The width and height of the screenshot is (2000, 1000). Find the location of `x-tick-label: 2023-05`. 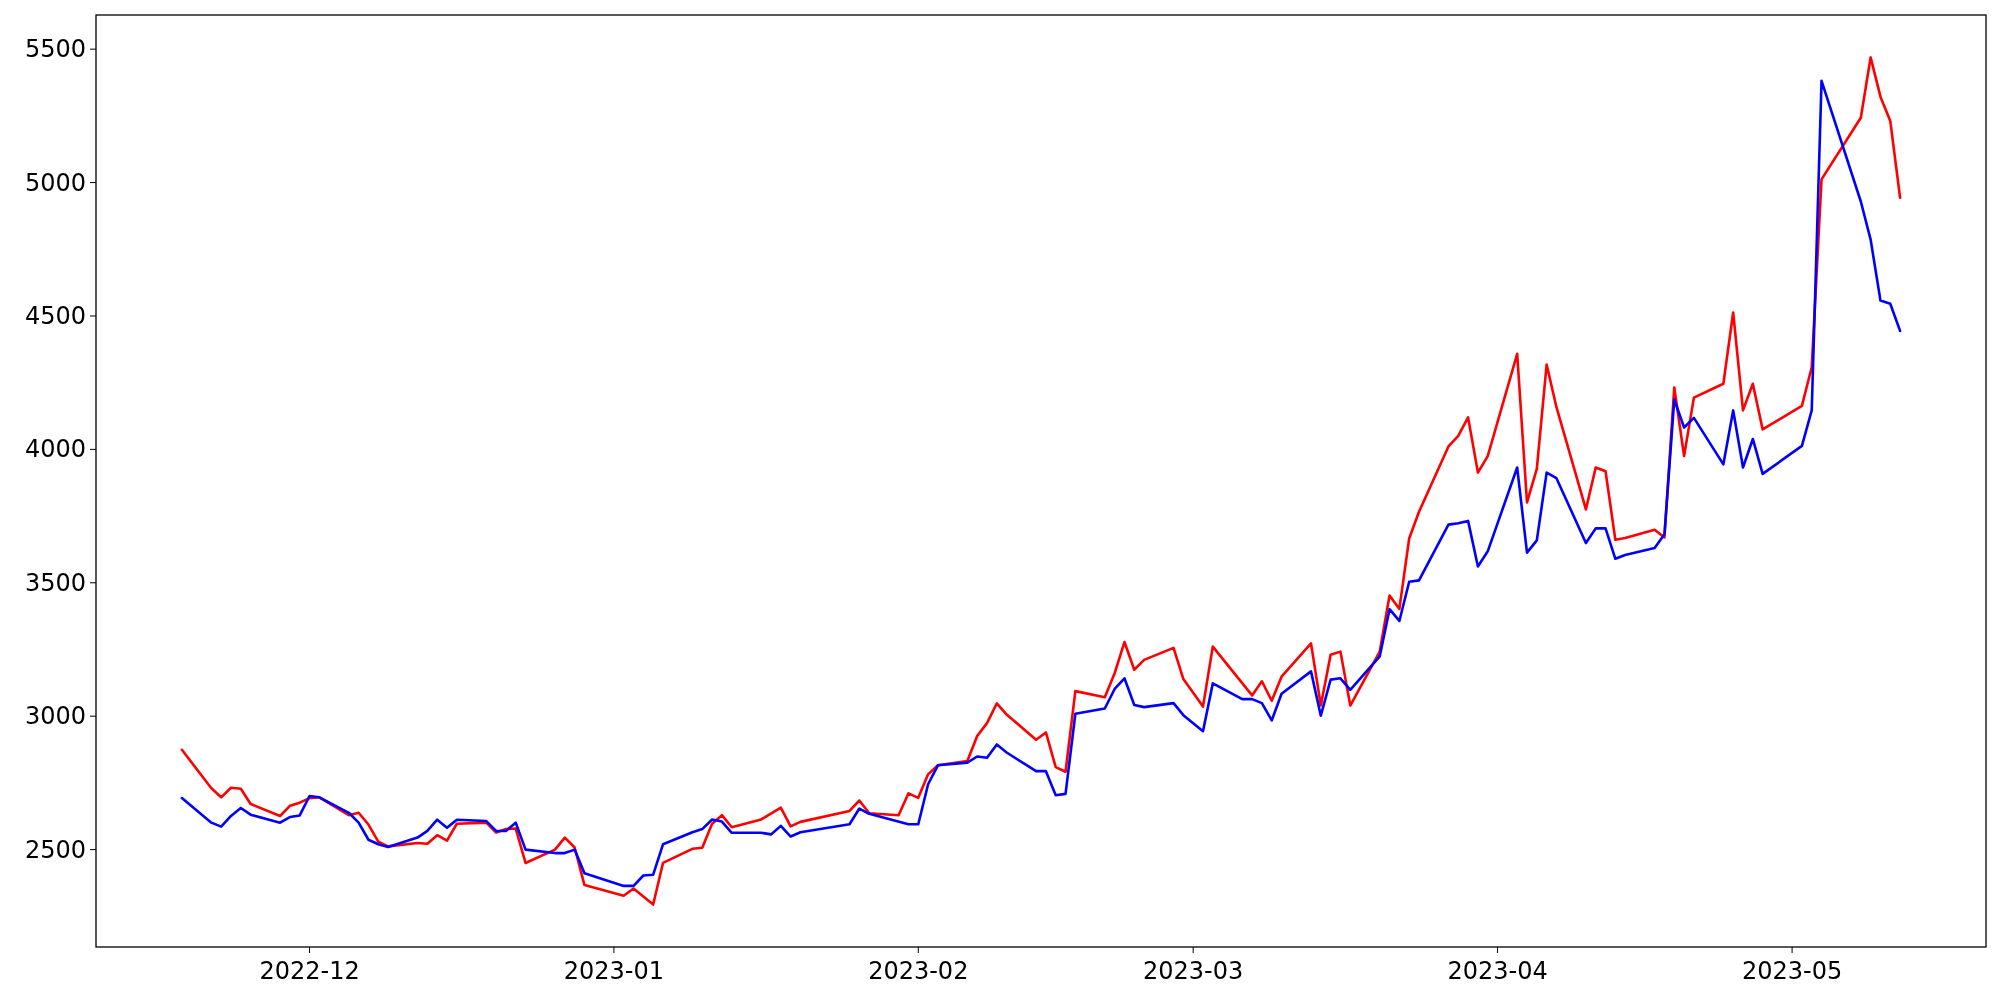

x-tick-label: 2023-05 is located at coordinates (1792, 971).